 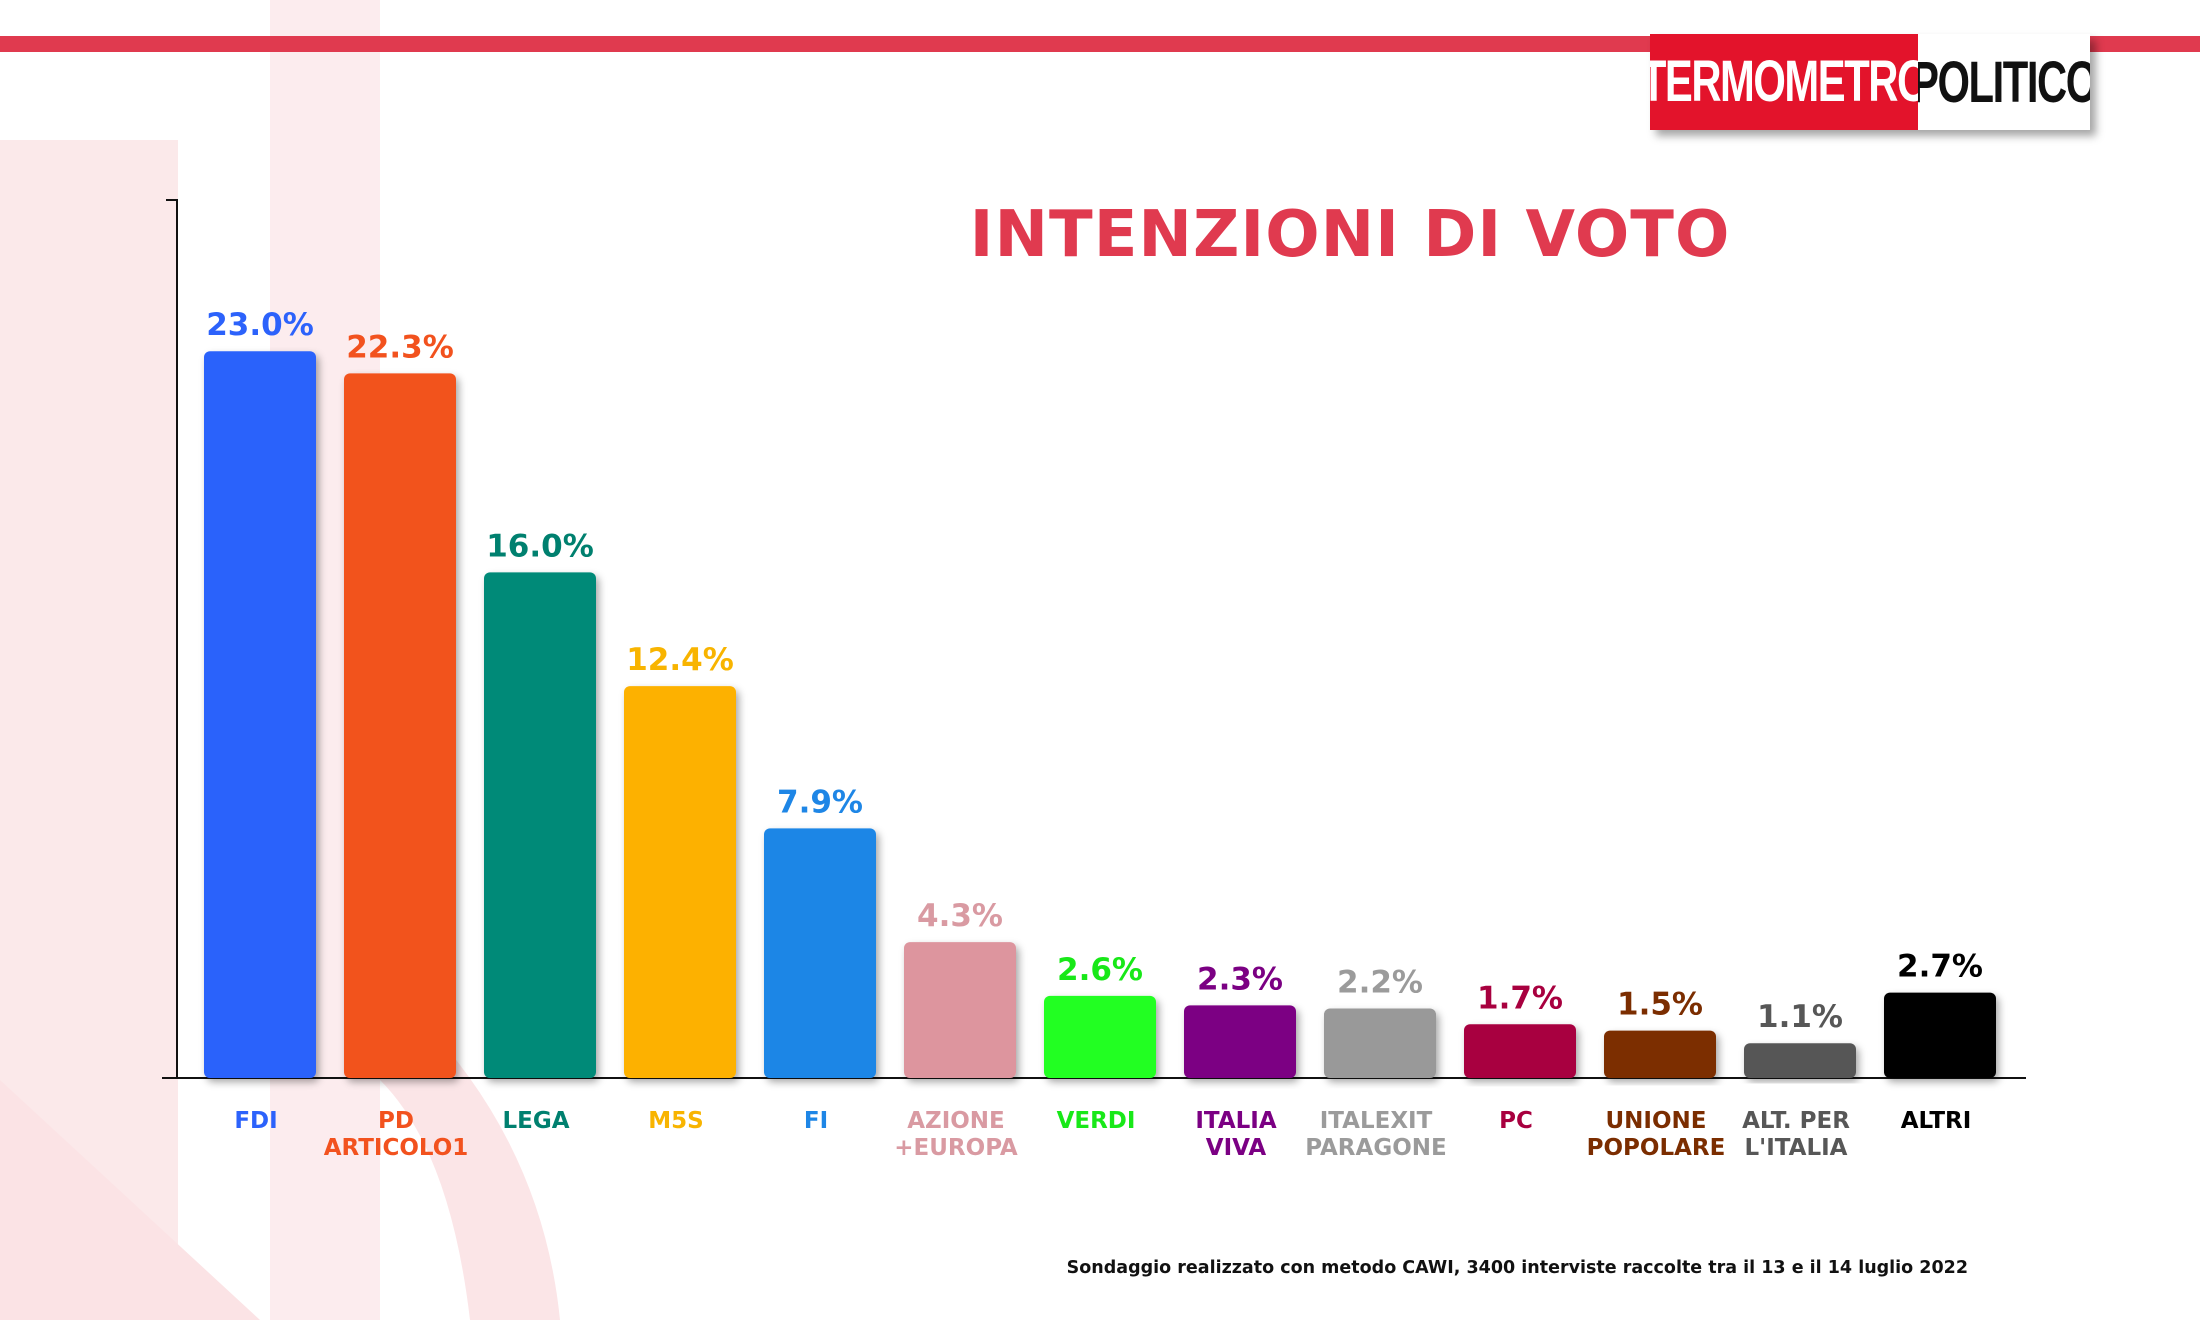 I want to click on category-label: ITALEXIT, so click(x=1376, y=1121).